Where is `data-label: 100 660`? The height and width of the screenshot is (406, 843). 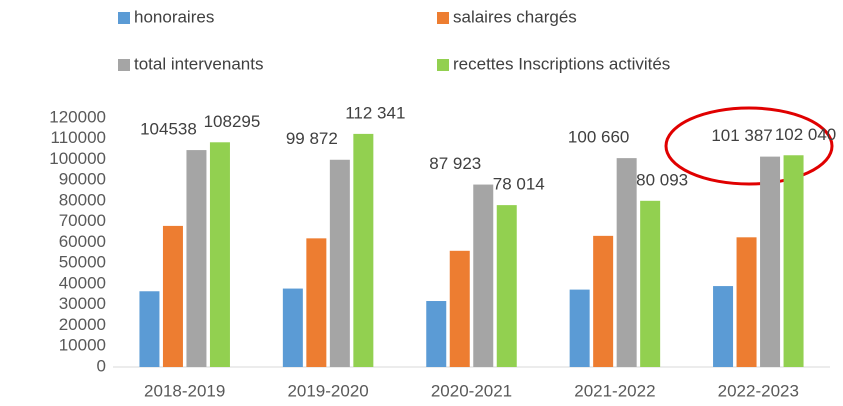
data-label: 100 660 is located at coordinates (598, 137).